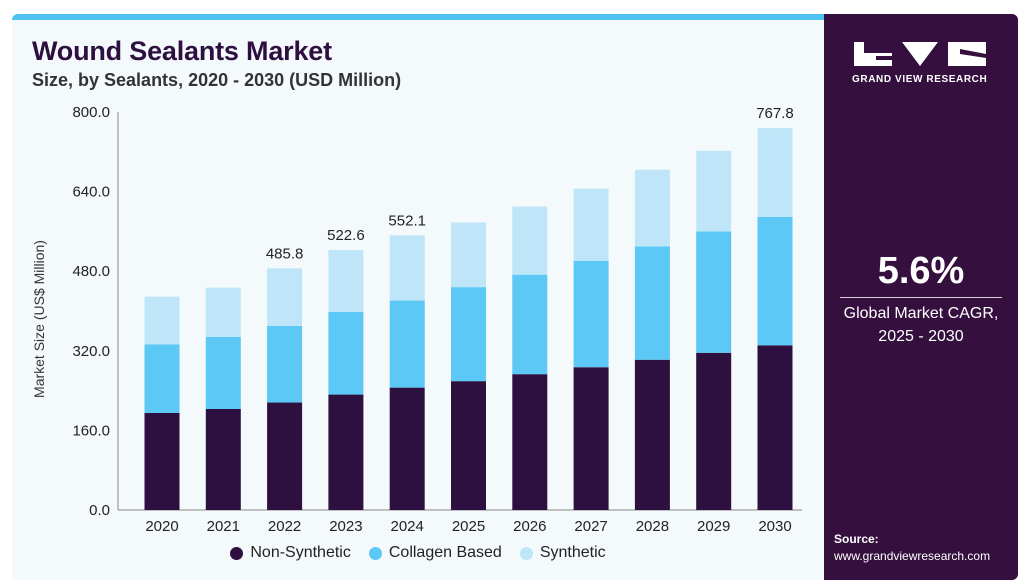 The image size is (1028, 580). Describe the element at coordinates (775, 172) in the screenshot. I see `bar-2030-synthetic` at that location.